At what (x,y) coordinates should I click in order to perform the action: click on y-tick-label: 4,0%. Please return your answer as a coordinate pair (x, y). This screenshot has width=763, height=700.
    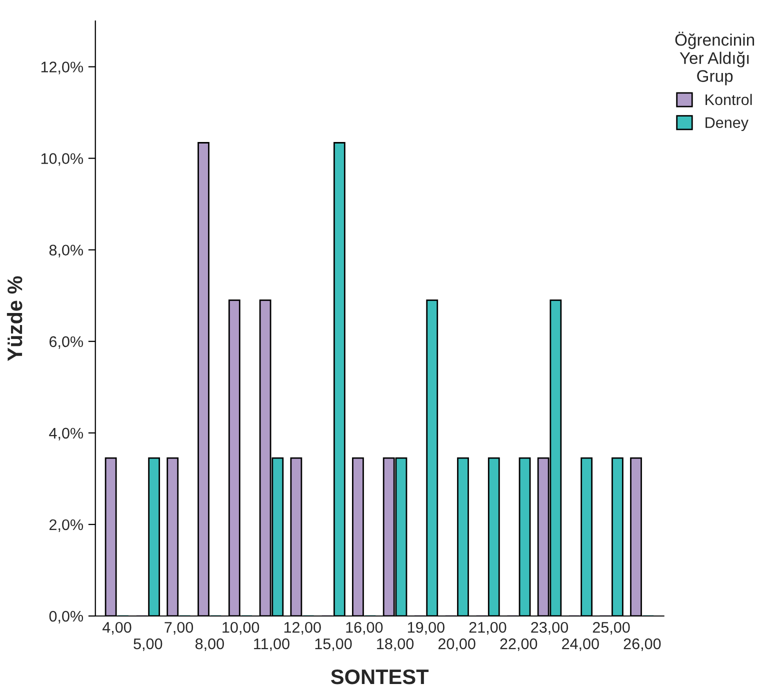
    Looking at the image, I should click on (66, 434).